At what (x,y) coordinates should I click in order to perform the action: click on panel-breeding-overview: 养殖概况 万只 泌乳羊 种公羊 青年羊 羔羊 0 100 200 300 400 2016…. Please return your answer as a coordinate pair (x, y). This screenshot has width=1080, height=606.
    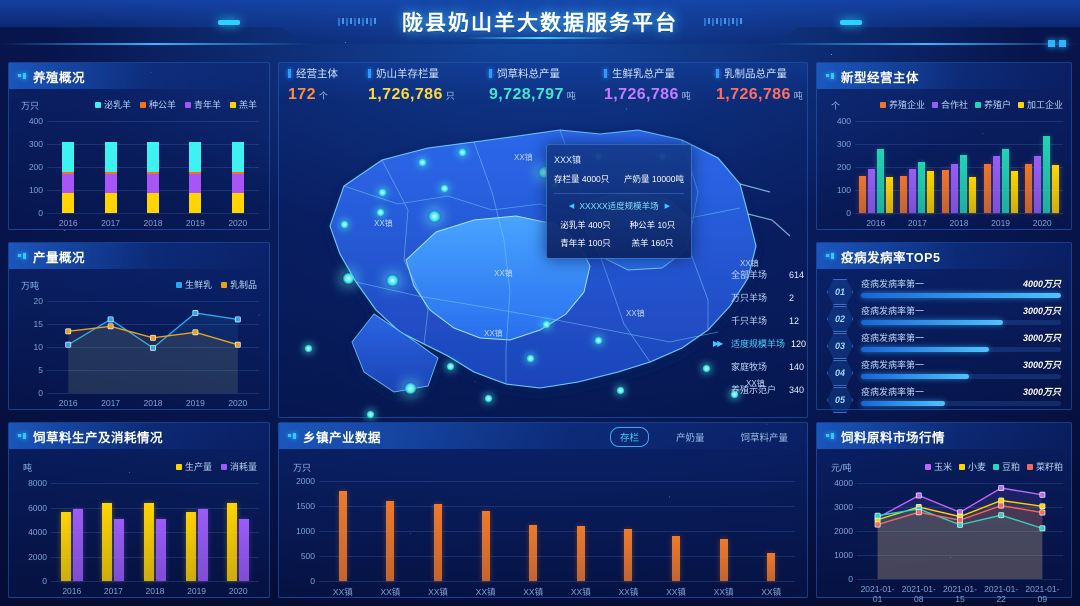
    Looking at the image, I should click on (139, 146).